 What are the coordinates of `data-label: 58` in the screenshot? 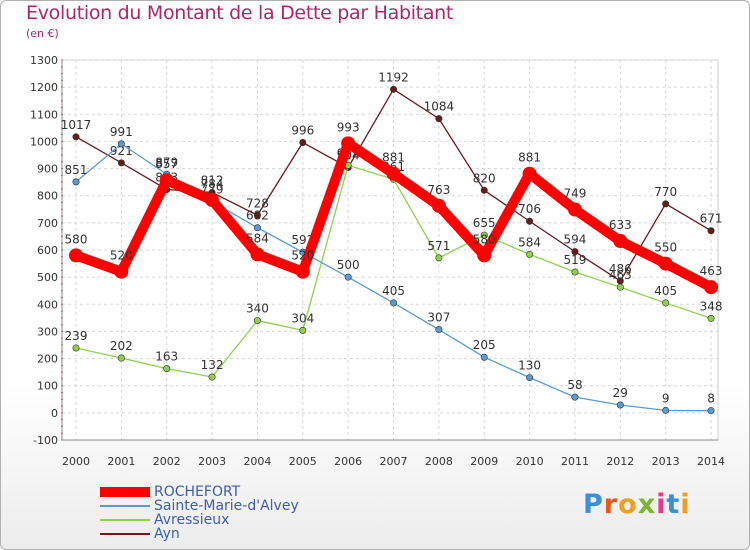 It's located at (574, 385).